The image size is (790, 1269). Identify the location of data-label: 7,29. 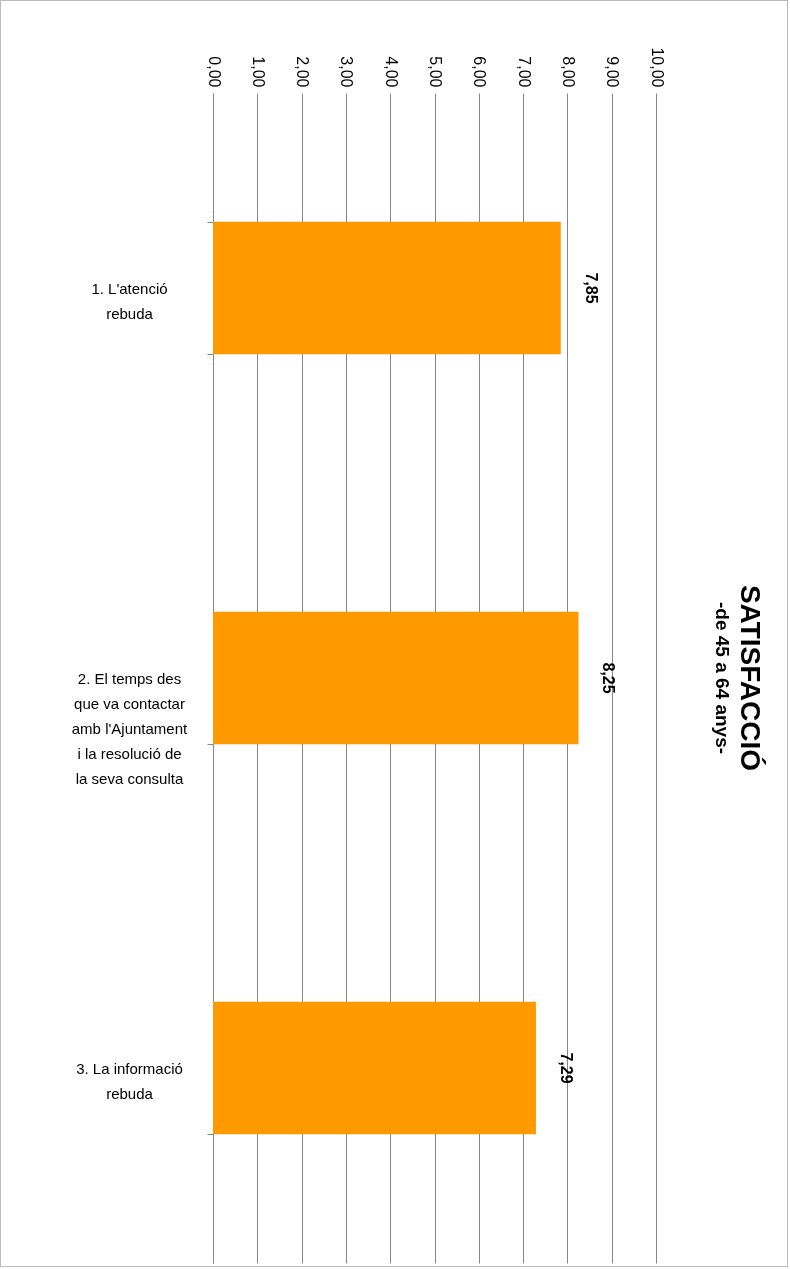
(566, 1068).